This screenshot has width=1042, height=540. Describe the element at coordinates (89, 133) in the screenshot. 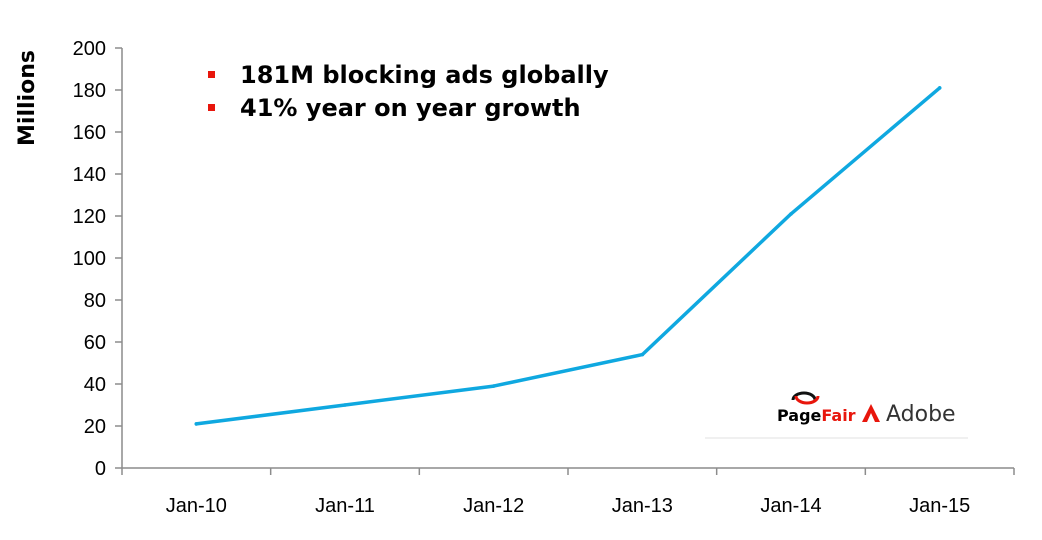

I see `y-tick-label: 160` at that location.